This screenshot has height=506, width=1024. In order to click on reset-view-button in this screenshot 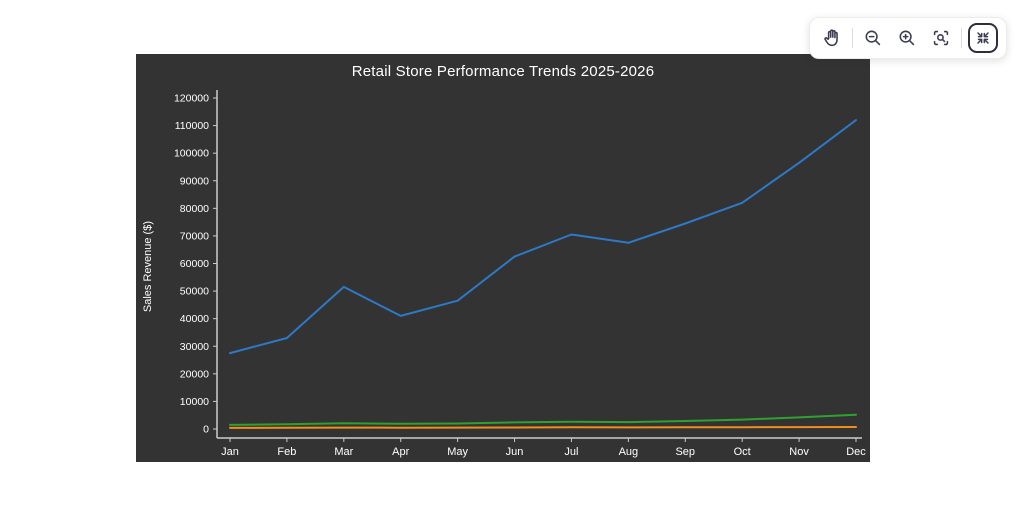, I will do `click(983, 38)`.